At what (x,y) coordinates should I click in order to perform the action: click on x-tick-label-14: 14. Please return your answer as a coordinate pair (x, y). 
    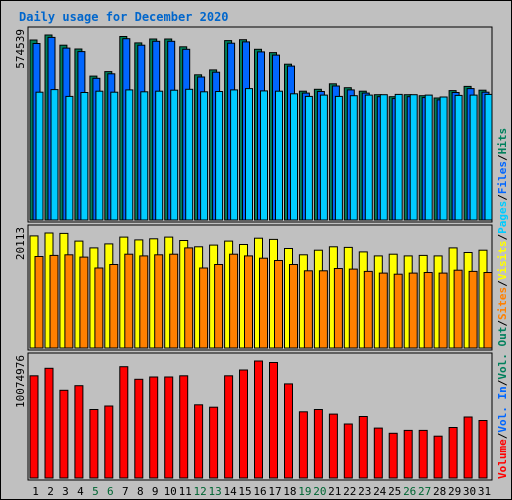
    Looking at the image, I should click on (230, 491).